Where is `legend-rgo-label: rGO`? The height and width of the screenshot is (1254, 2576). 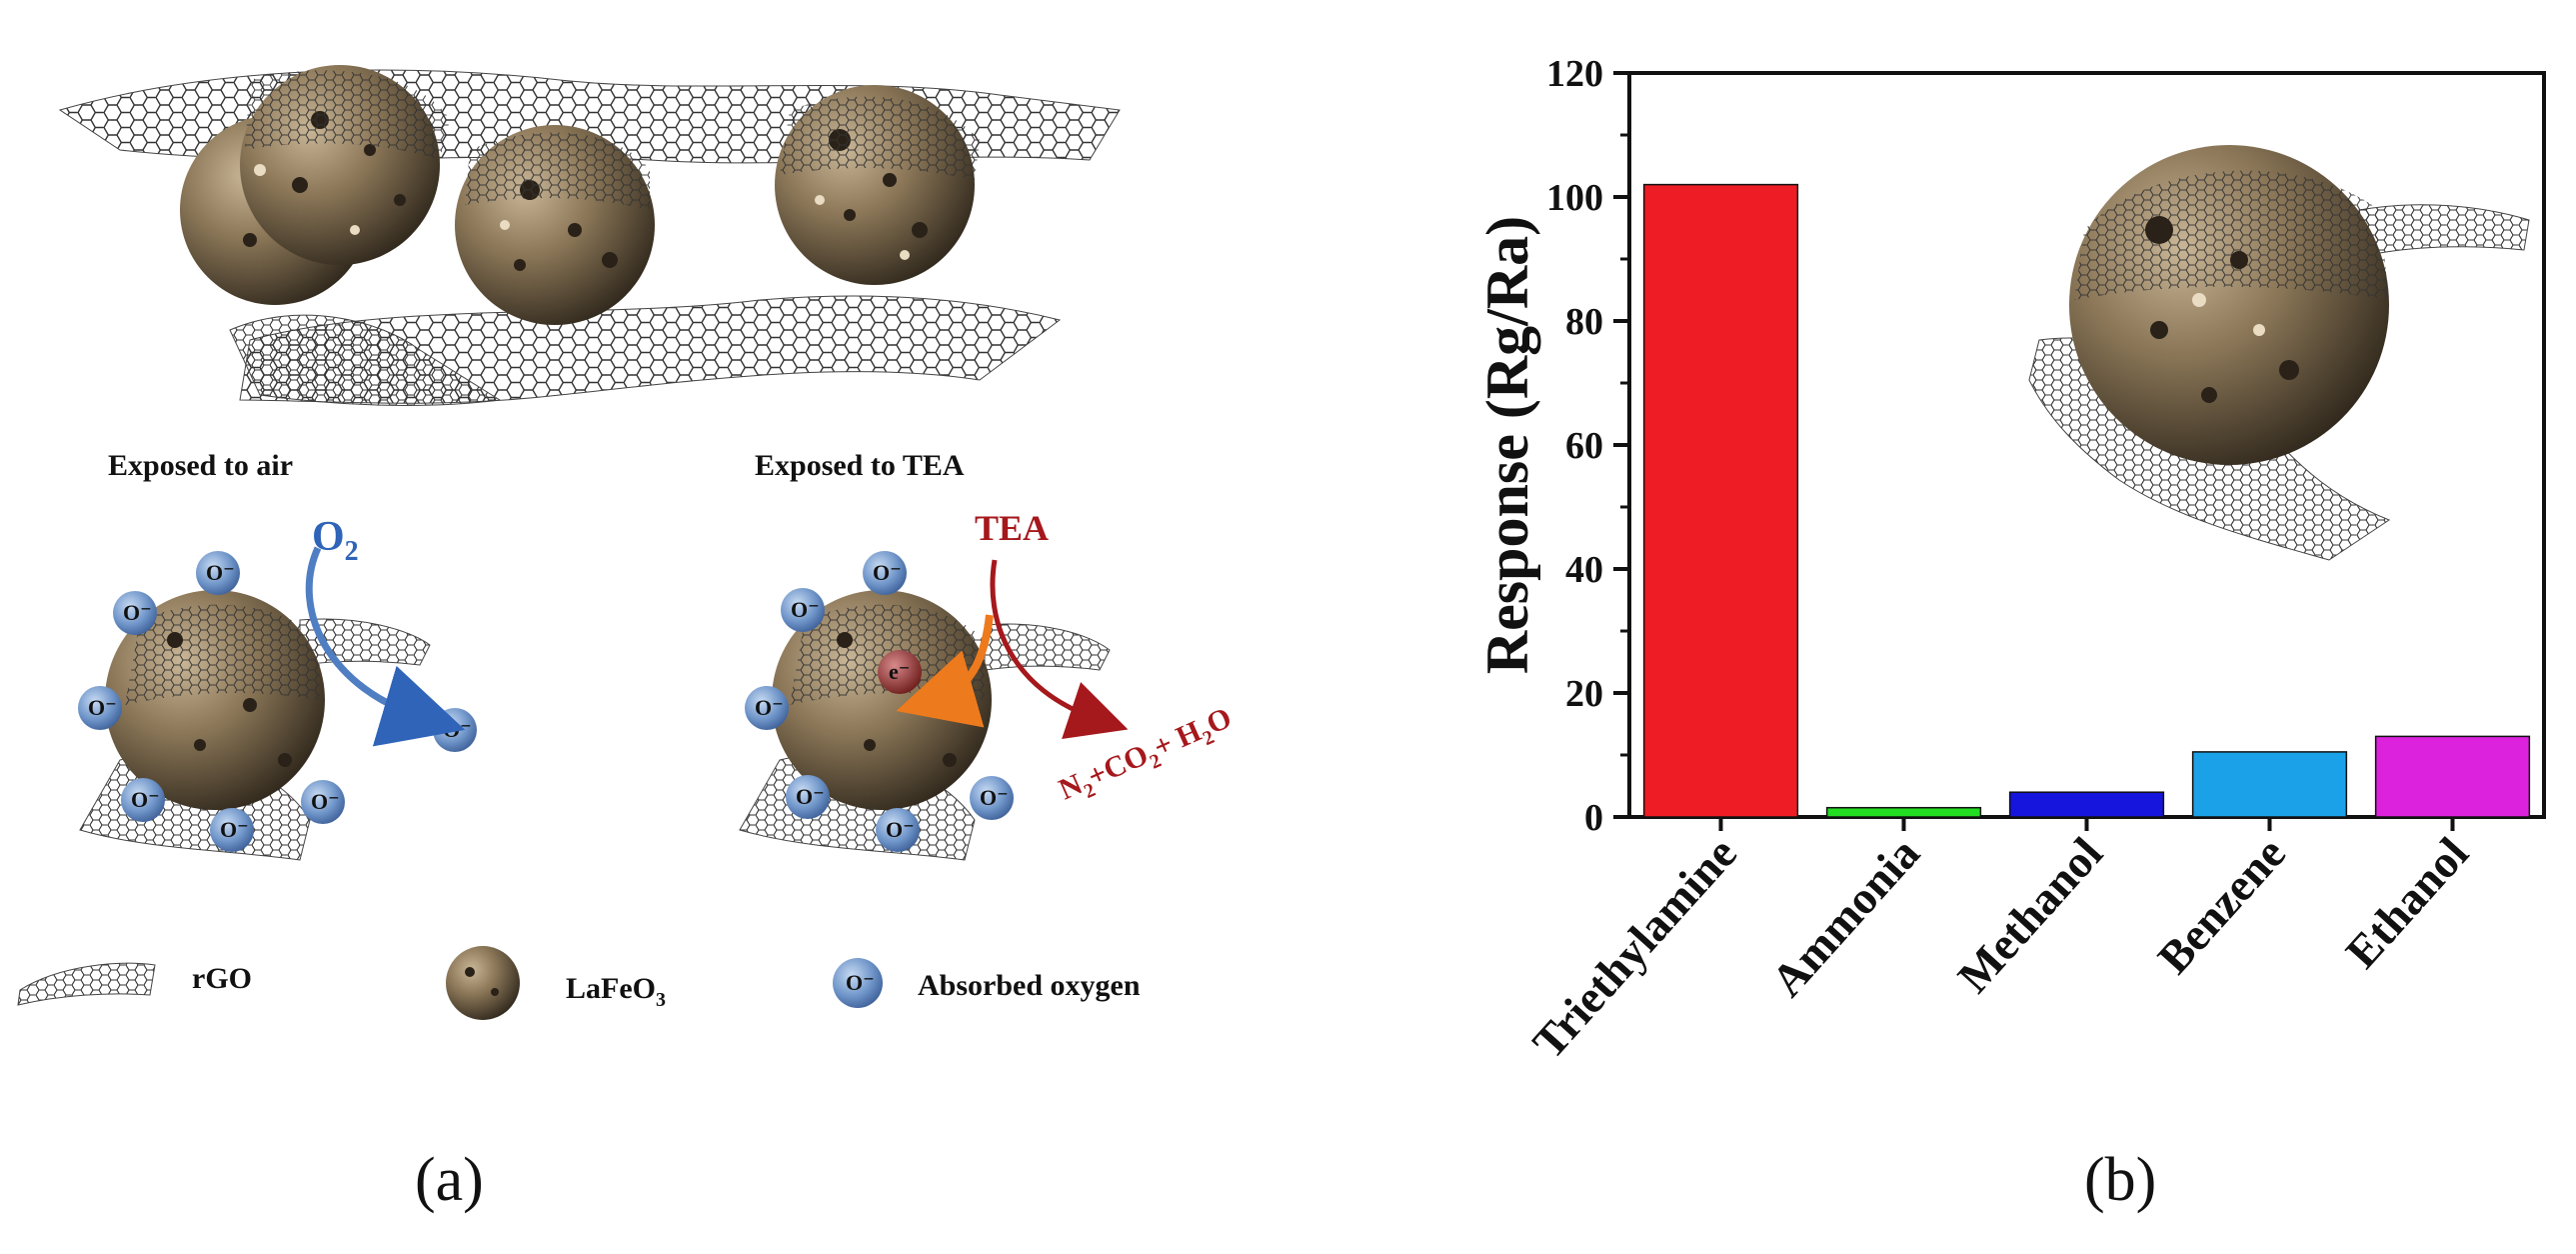 legend-rgo-label: rGO is located at coordinates (222, 978).